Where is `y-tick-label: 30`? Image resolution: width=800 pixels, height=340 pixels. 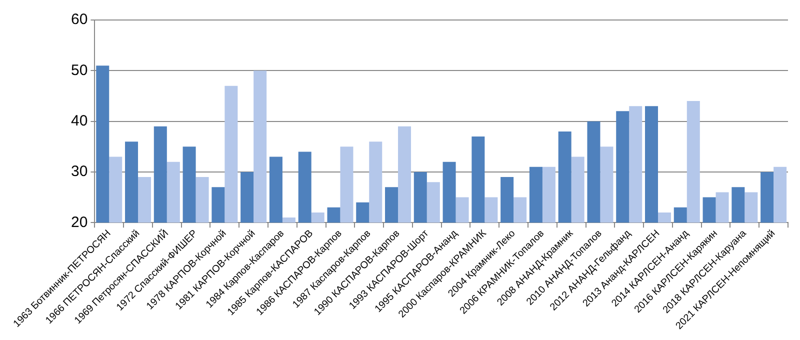
y-tick-label: 30 is located at coordinates (79, 171).